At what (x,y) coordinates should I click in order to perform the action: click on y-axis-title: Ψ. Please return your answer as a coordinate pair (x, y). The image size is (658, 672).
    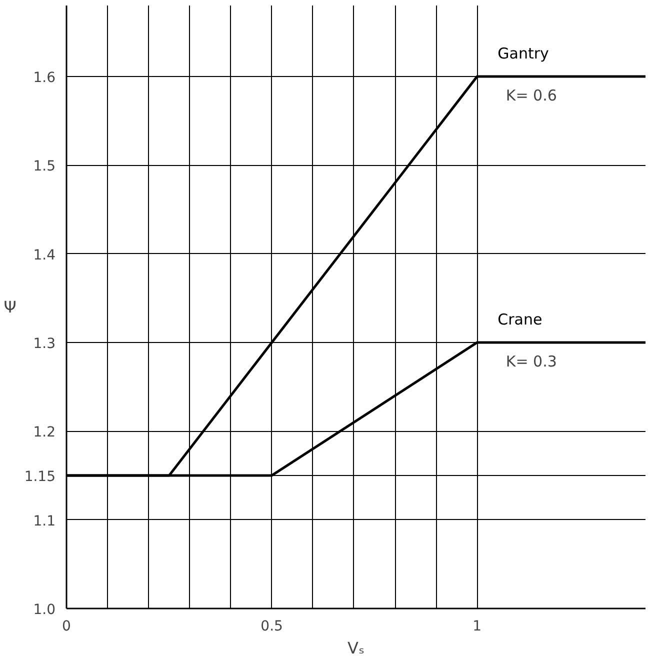
    Looking at the image, I should click on (10, 307).